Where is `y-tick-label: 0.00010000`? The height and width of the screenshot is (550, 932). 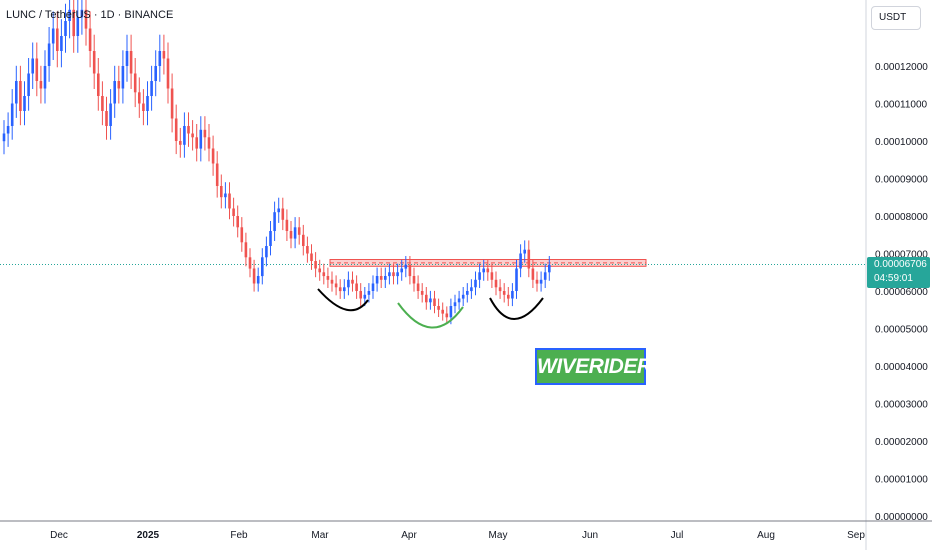
y-tick-label: 0.00010000 is located at coordinates (901, 142).